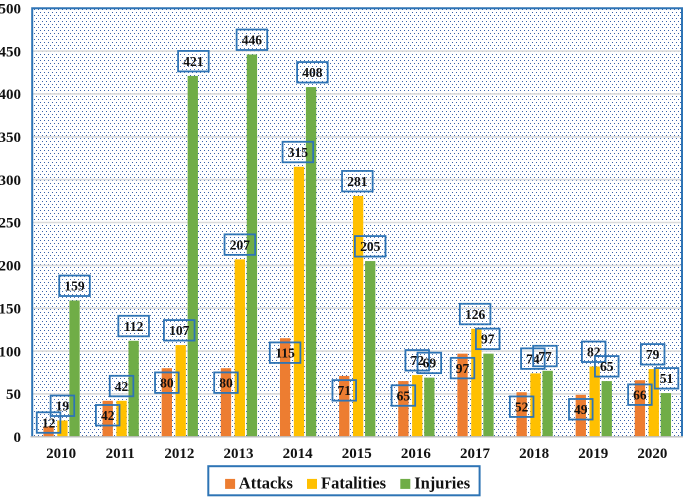  Describe the element at coordinates (10, 52) in the screenshot. I see `svg-text: 450` at that location.